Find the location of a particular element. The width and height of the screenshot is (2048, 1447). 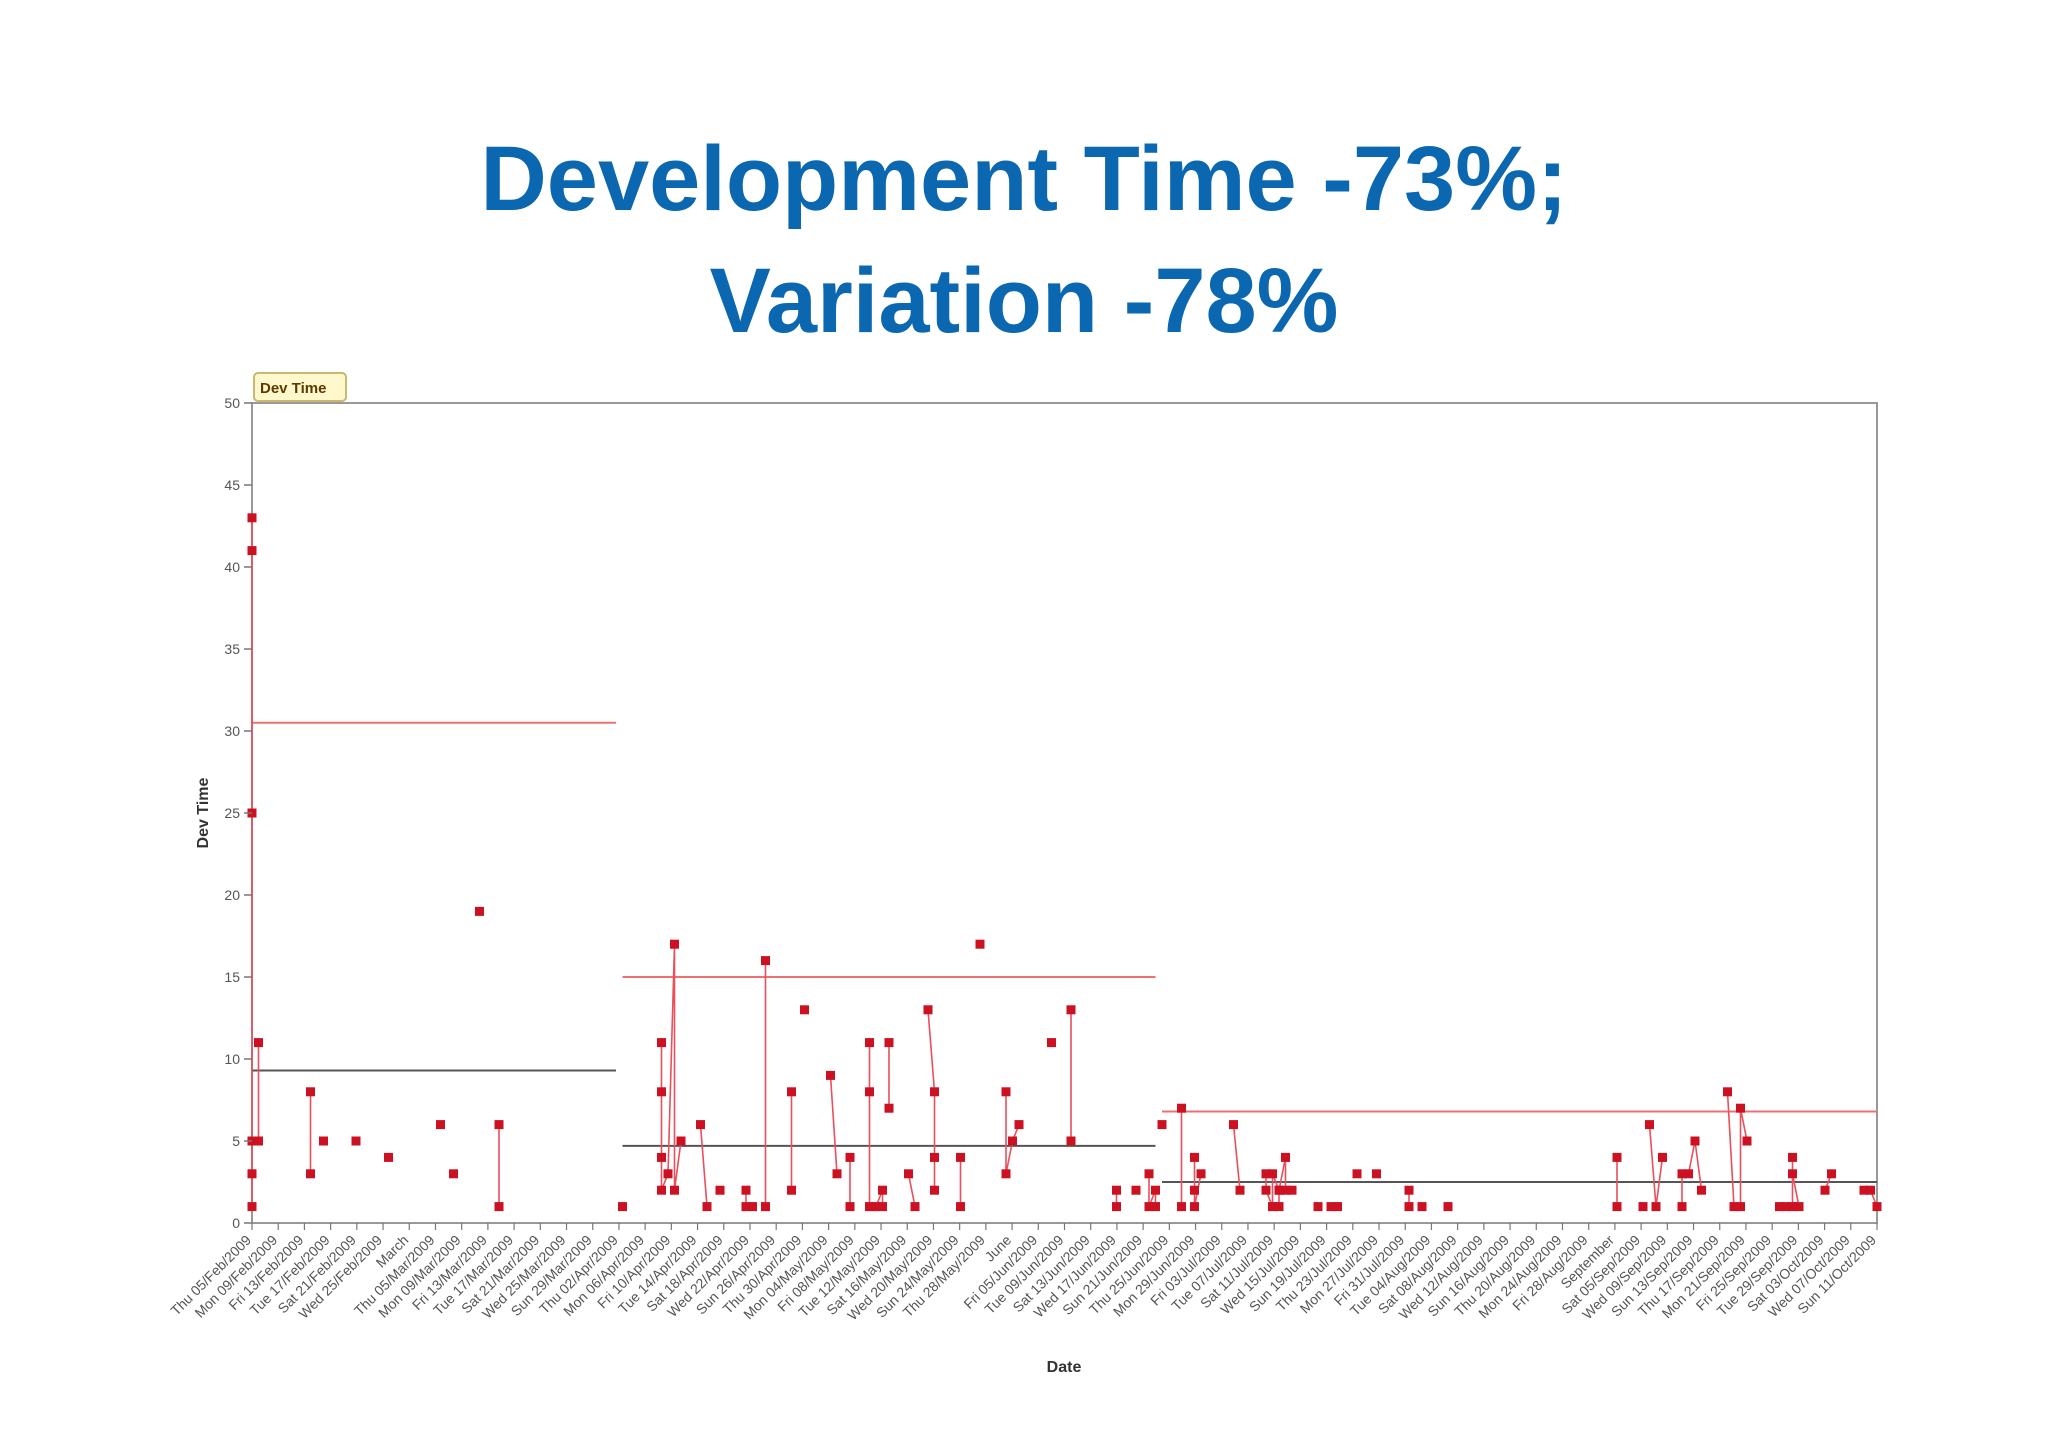

y-tick-label: 25 is located at coordinates (232, 813).